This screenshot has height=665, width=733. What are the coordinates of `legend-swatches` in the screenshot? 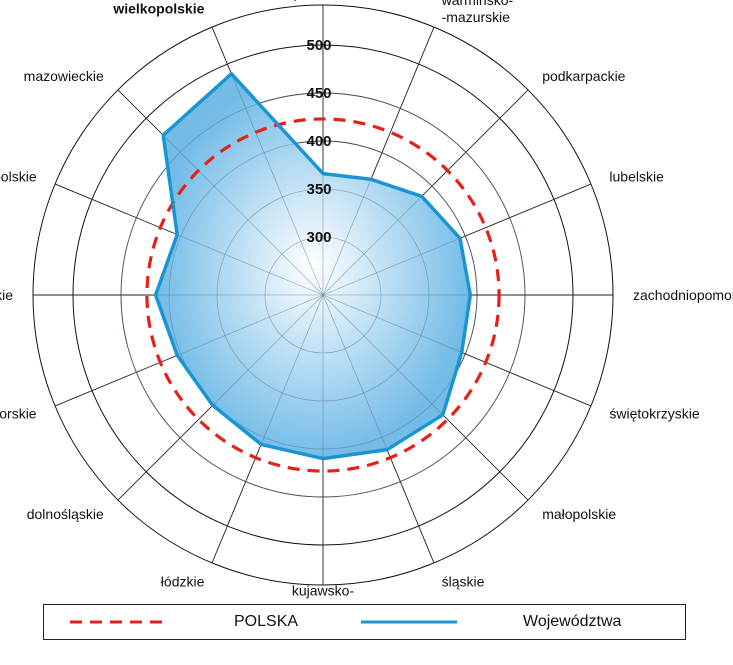 It's located at (263, 622).